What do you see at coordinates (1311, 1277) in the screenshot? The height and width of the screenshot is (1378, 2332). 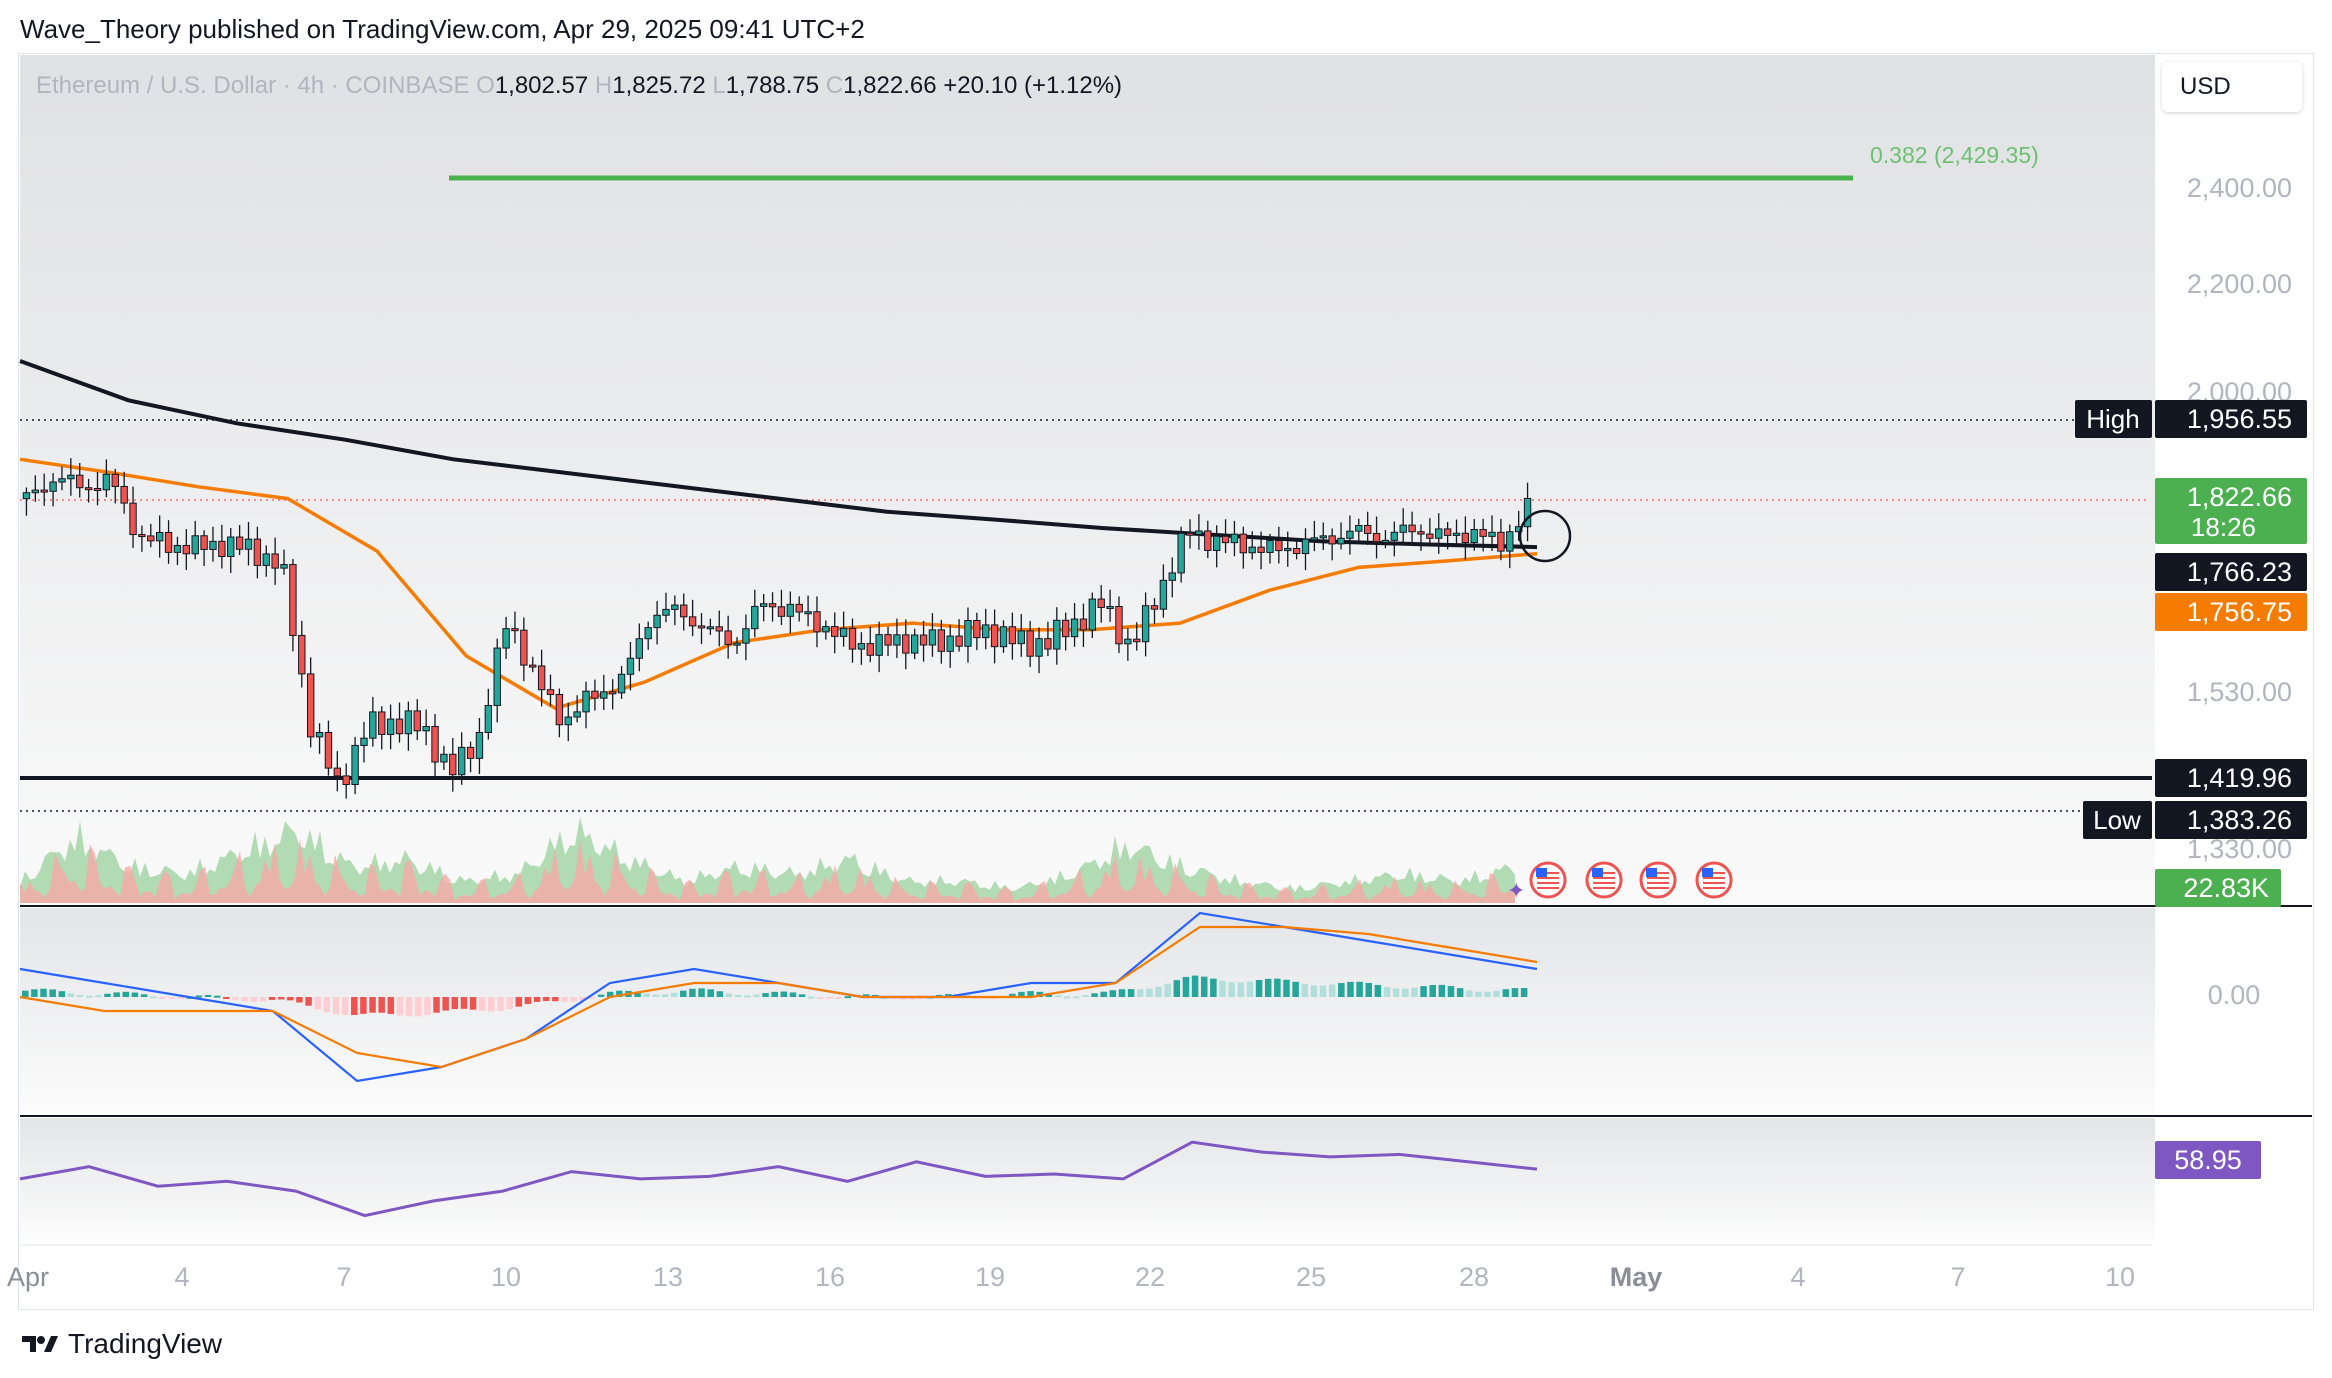 I see `time-axis-tick: 25` at bounding box center [1311, 1277].